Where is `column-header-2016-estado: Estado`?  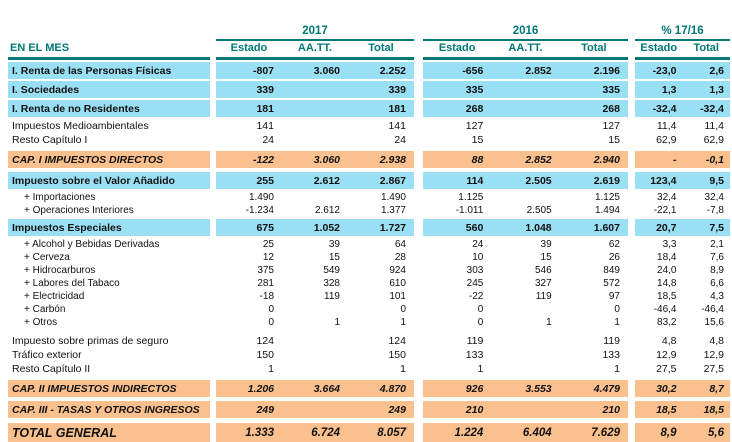
column-header-2016-estado: Estado is located at coordinates (457, 48).